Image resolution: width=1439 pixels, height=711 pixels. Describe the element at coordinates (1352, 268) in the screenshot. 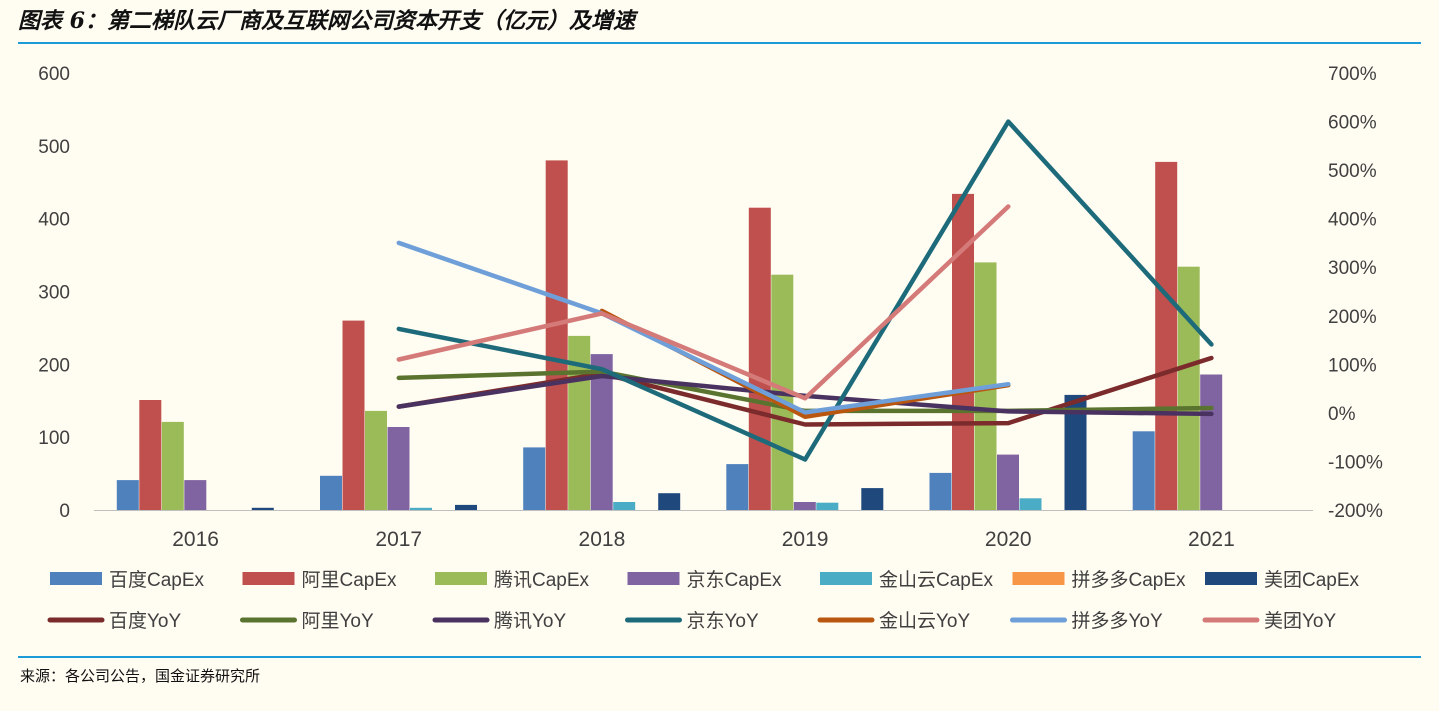

I see `y2-tick-label: 300%` at that location.